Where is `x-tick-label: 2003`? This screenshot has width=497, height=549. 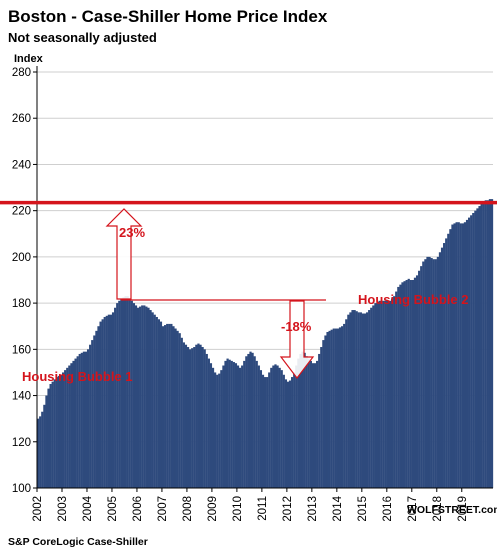
x-tick-label: 2003 is located at coordinates (63, 509).